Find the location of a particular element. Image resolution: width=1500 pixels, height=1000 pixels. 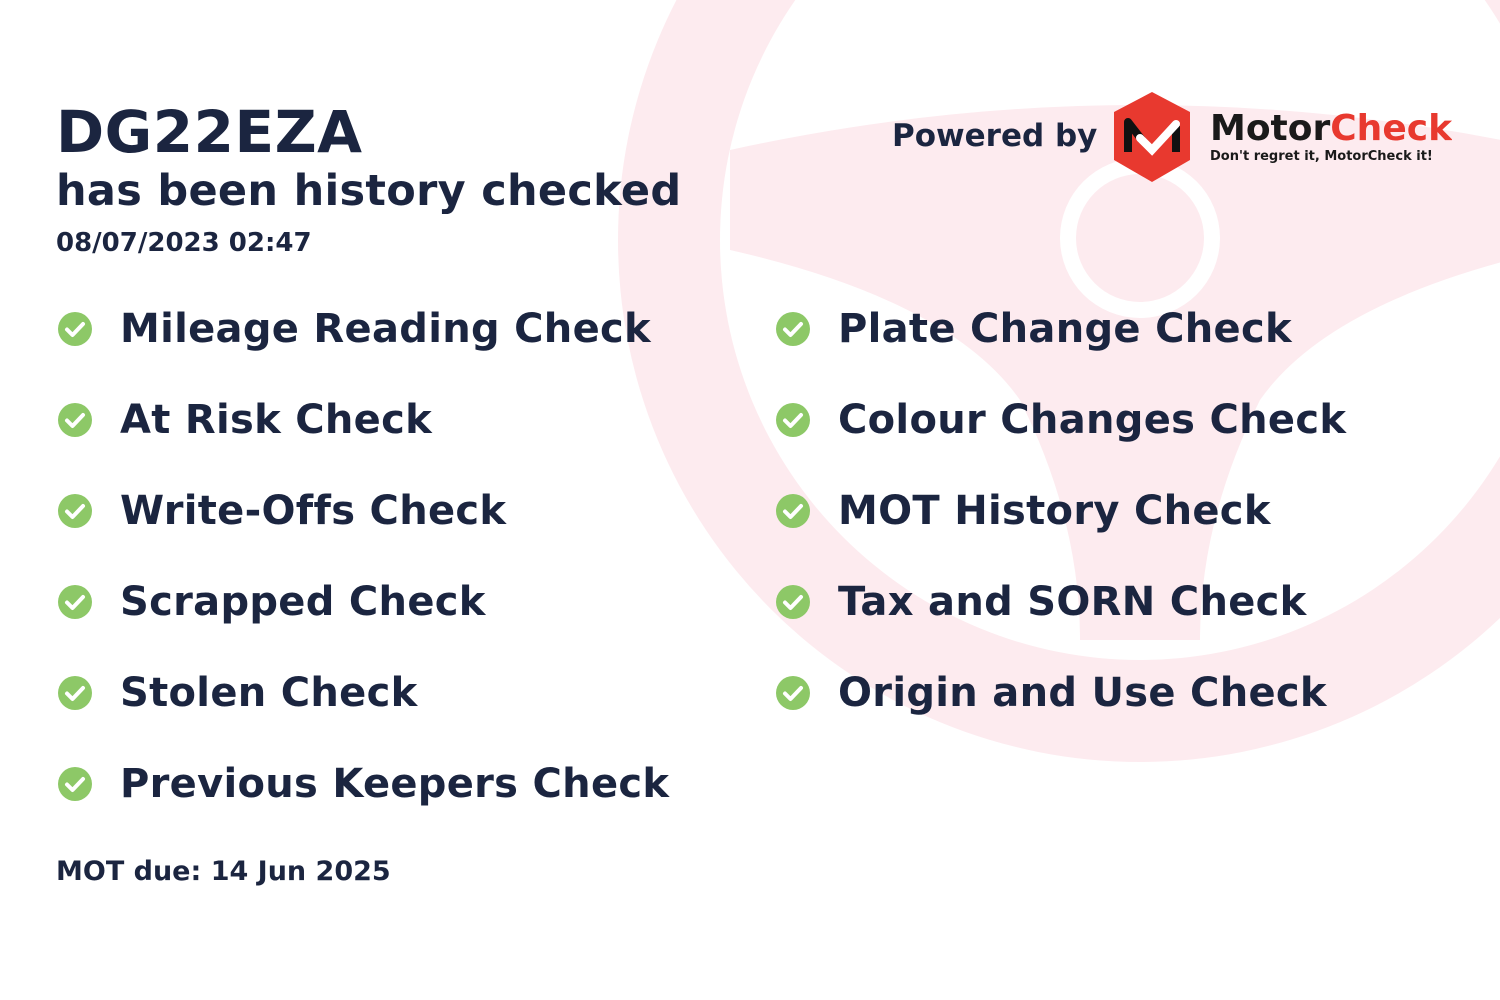

check-item: Tax and SORN Check is located at coordinates (1040, 602).